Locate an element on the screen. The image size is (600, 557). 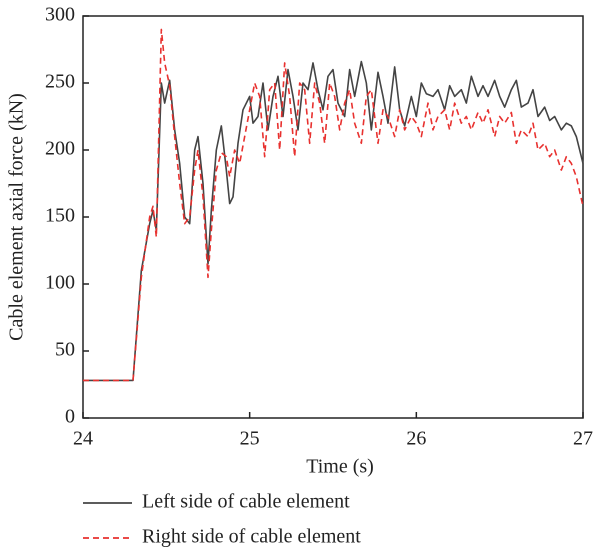
y-tick-label: 0 is located at coordinates (70, 417).